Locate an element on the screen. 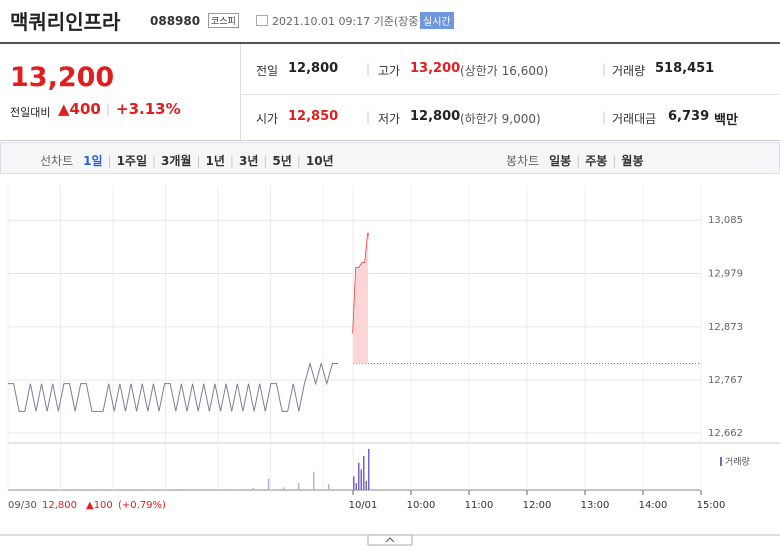  tab: 5년 is located at coordinates (282, 161).